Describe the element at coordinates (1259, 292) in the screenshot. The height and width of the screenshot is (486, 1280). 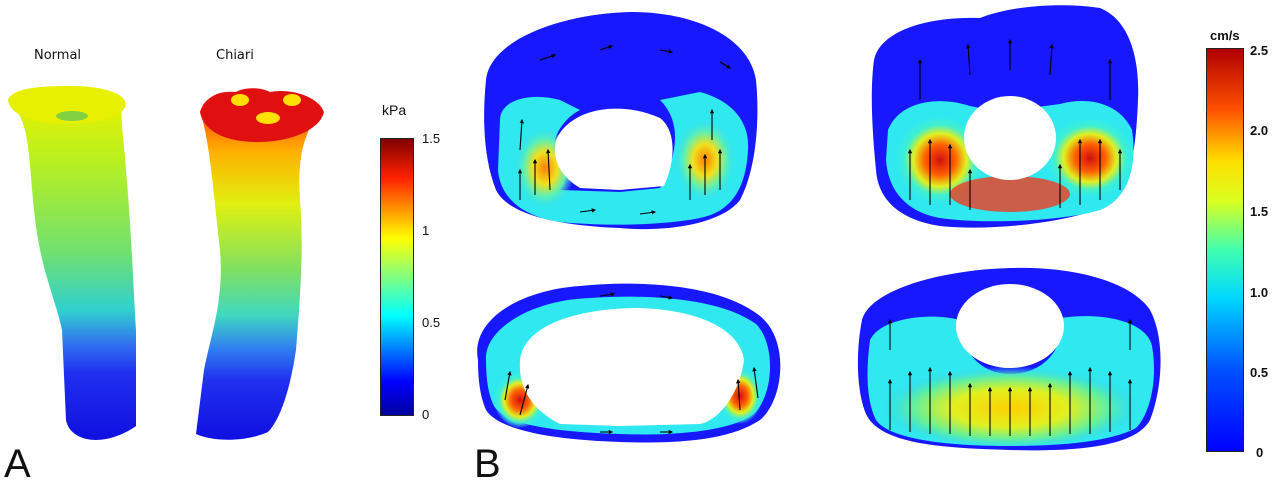
I see `velocity-tick-1-0: 1.0` at that location.